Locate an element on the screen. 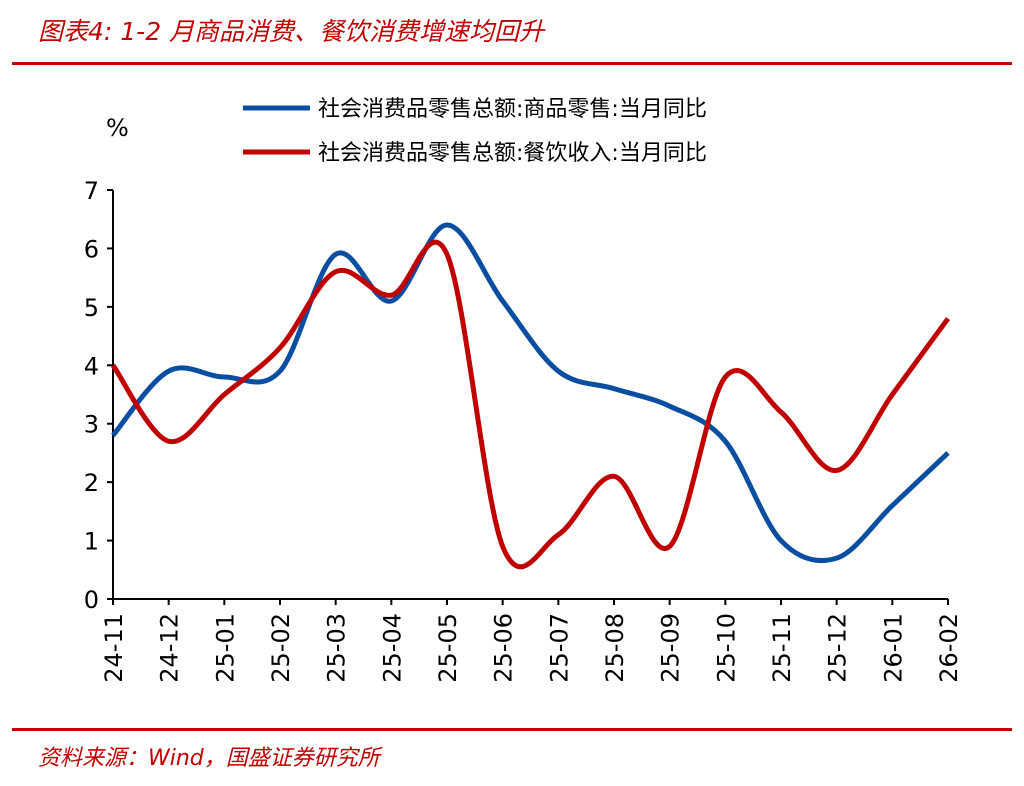  y-tick-label: 4 is located at coordinates (91, 366).